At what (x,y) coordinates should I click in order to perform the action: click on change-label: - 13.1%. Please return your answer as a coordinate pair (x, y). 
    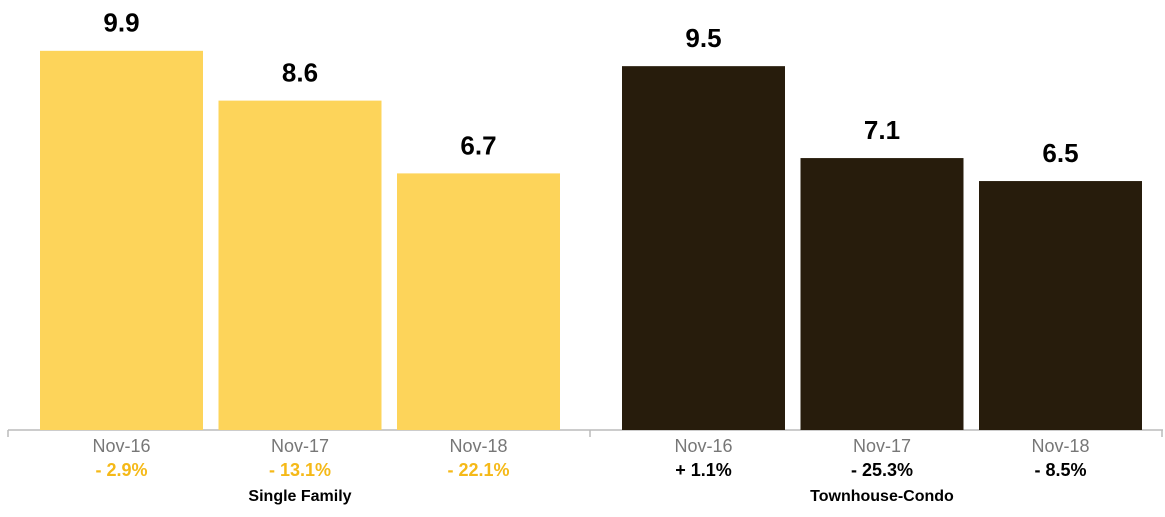
    Looking at the image, I should click on (300, 470).